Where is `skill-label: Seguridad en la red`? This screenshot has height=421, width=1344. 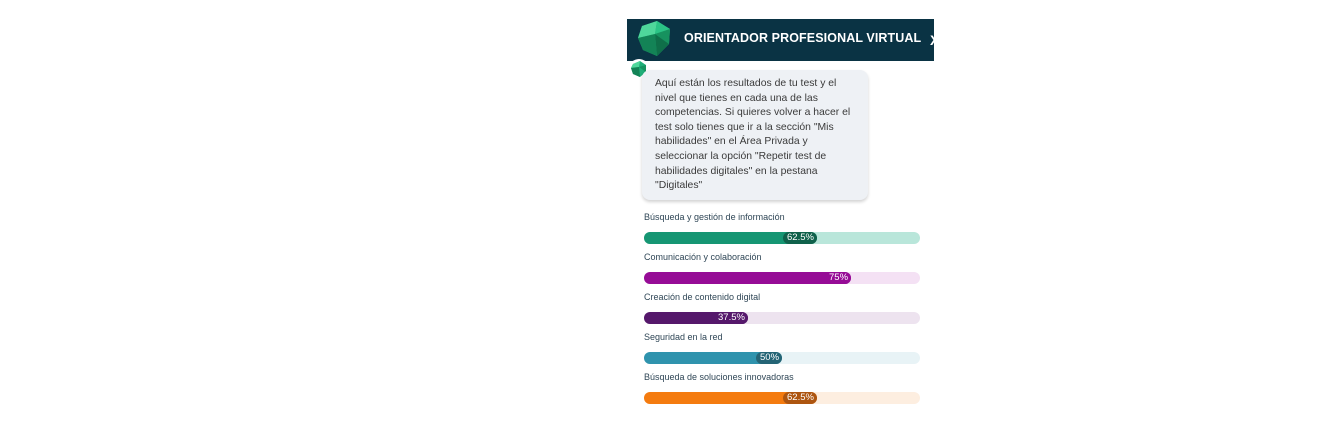 skill-label: Seguridad en la red is located at coordinates (683, 337).